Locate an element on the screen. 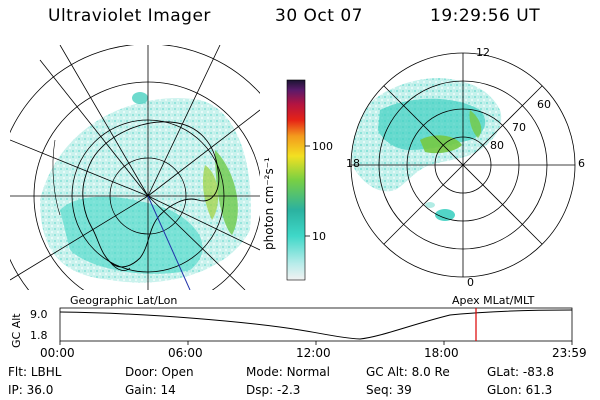  info-mode: Mode: Normal is located at coordinates (288, 372).